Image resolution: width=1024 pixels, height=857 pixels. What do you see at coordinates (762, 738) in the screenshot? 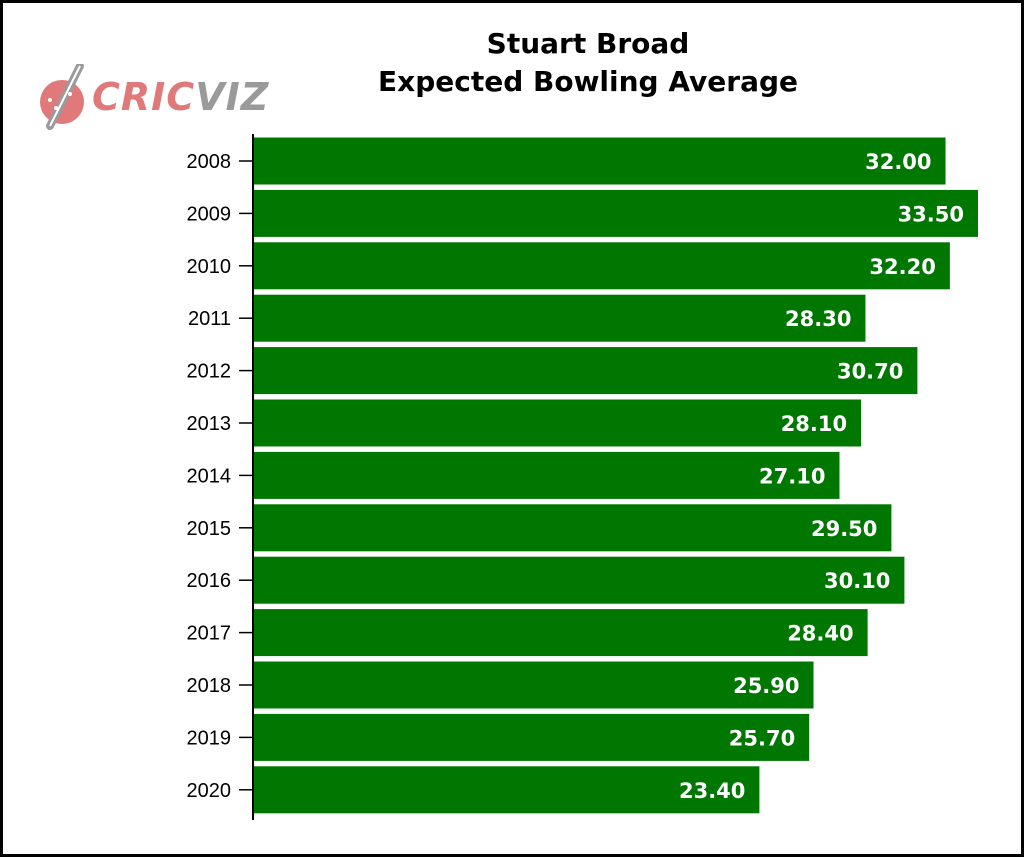
I see `bar-value-label: 25.70` at bounding box center [762, 738].